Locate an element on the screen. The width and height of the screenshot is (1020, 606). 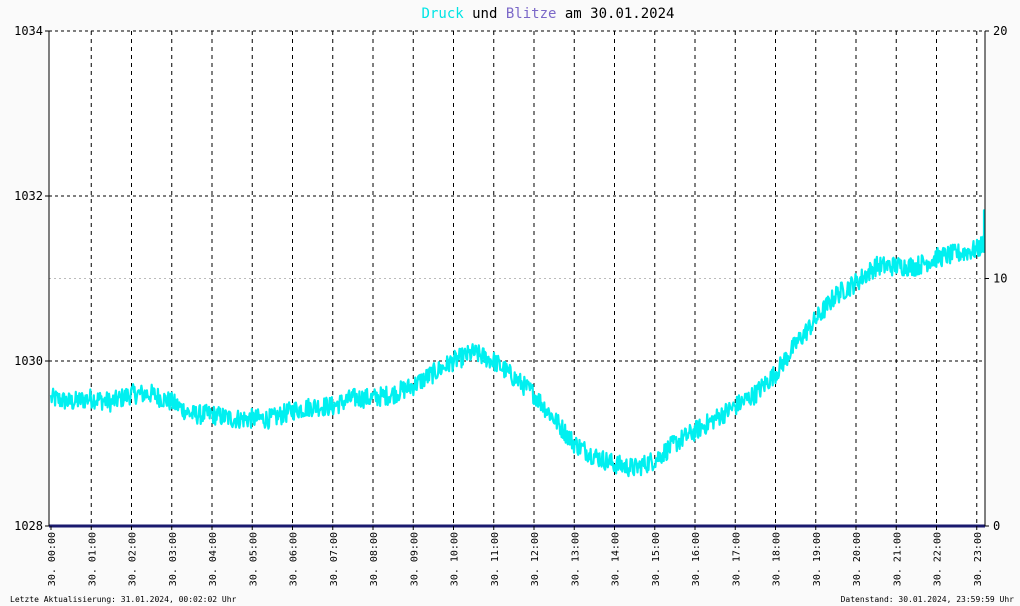
x-tick-label: 30. 13:00 is located at coordinates (575, 559).